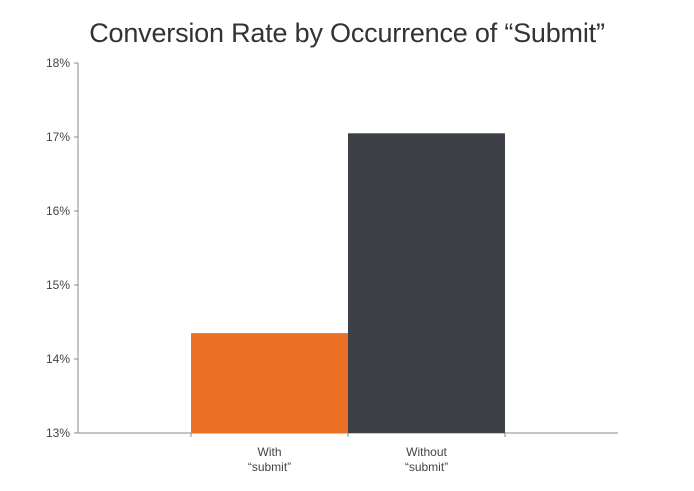  I want to click on x-tick-label: With, so click(270, 452).